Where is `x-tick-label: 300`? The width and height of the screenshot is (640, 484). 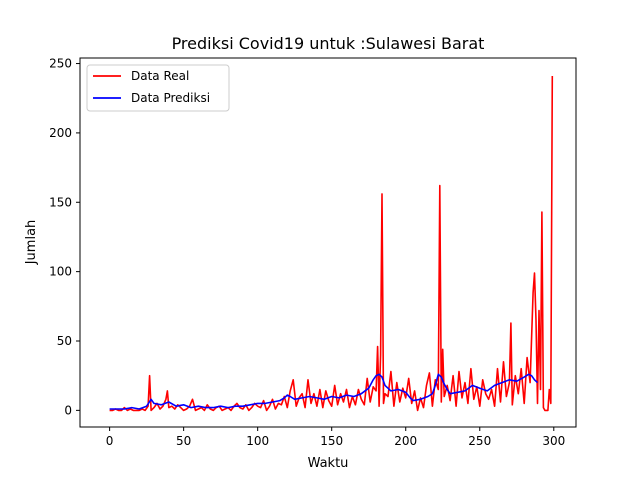 x-tick-label: 300 is located at coordinates (553, 441).